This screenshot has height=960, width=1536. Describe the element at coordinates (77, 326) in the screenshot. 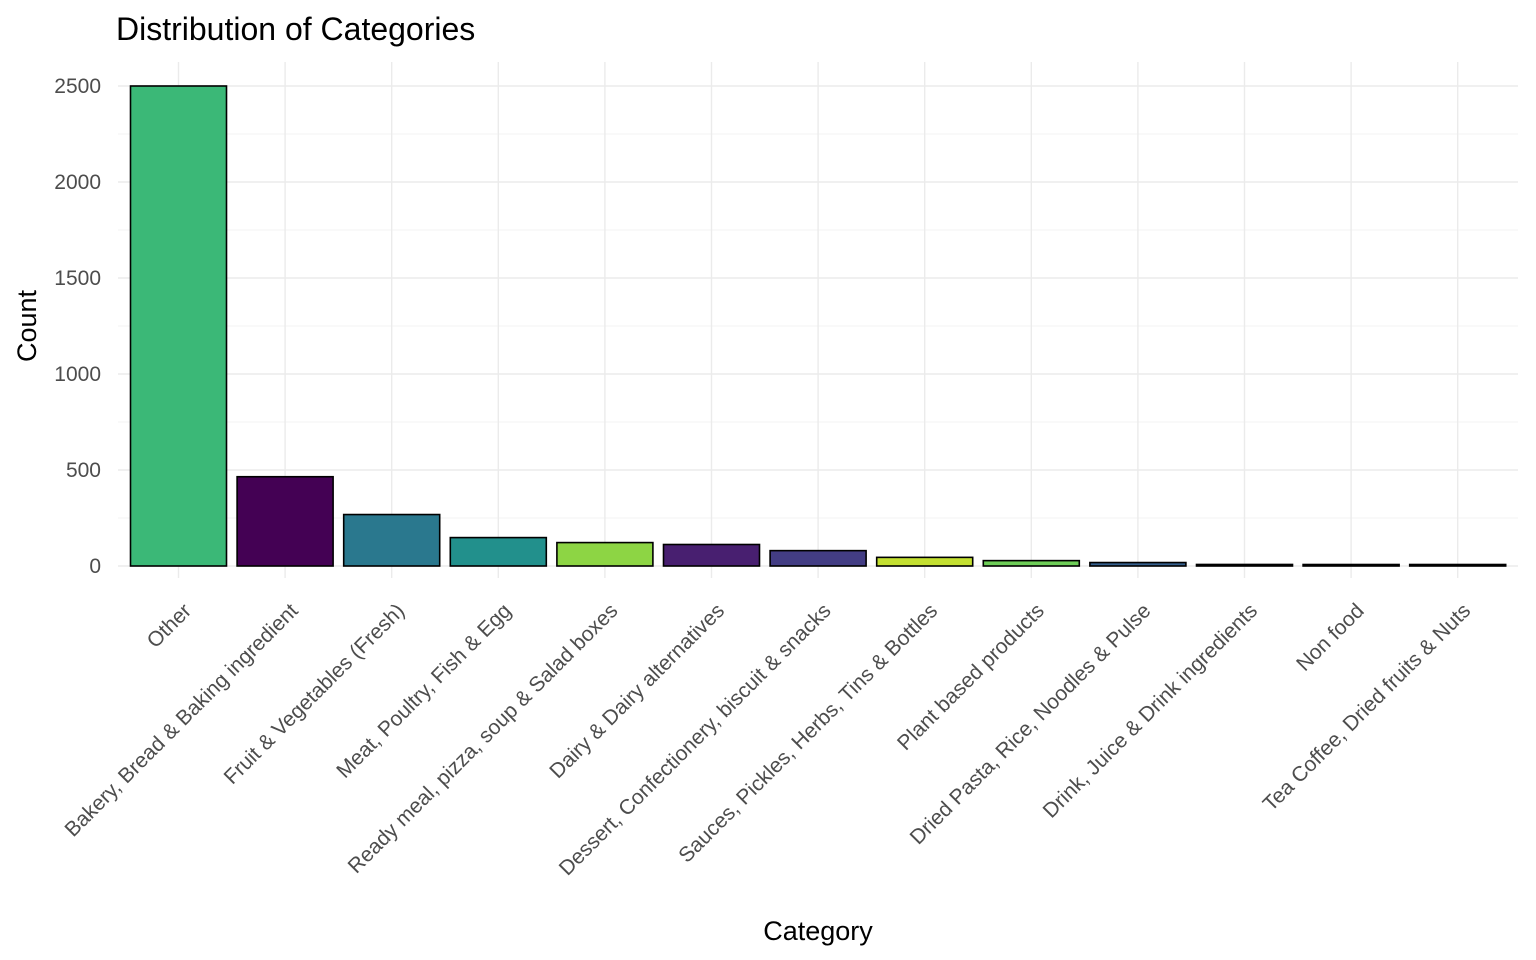

I see `y-axis-ticks: 0 500 1000 1500 2000 2500` at that location.